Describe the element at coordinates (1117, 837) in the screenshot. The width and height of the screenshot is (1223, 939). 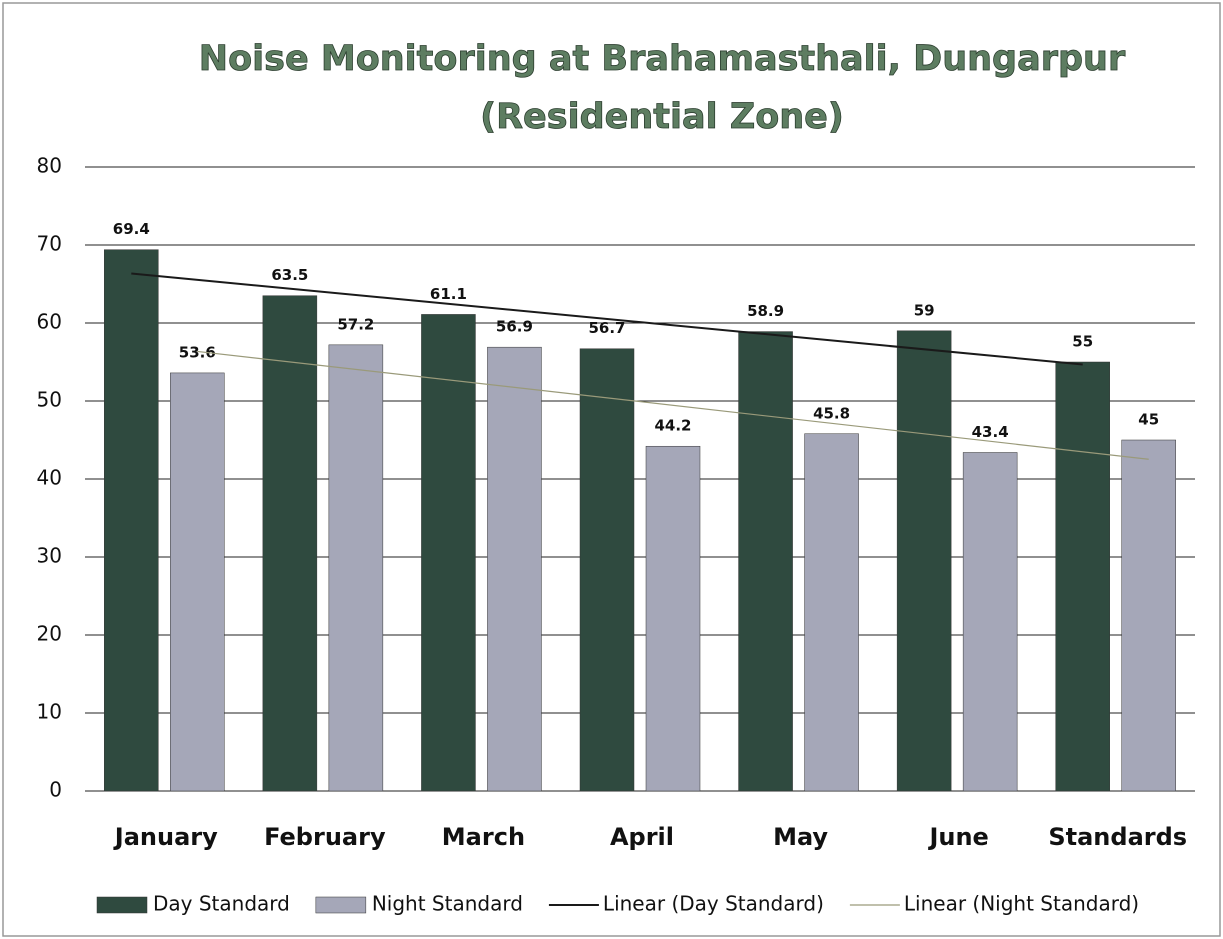
I see `x-tick-label: Standards` at that location.